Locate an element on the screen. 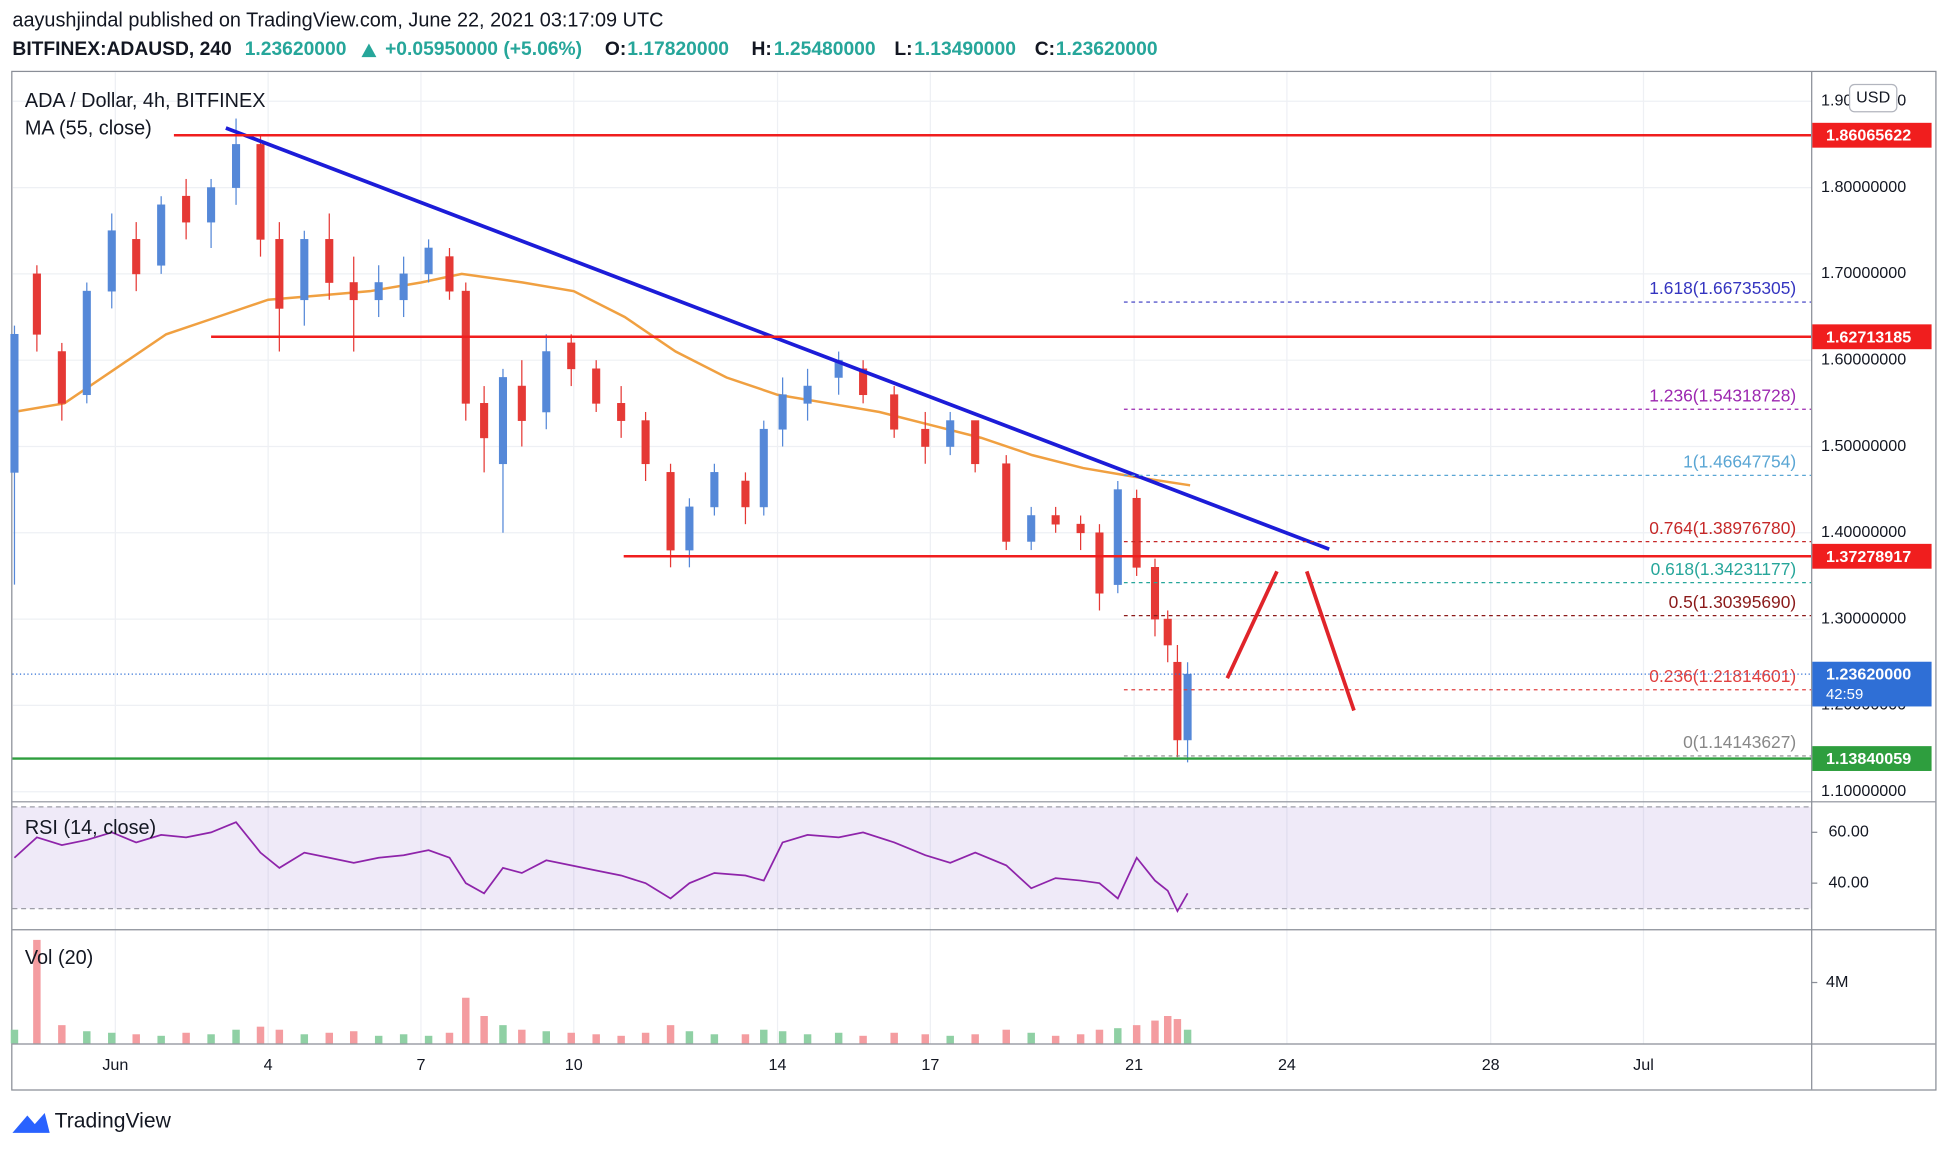 The image size is (1944, 1149). ohlc-label: O: is located at coordinates (615, 49).